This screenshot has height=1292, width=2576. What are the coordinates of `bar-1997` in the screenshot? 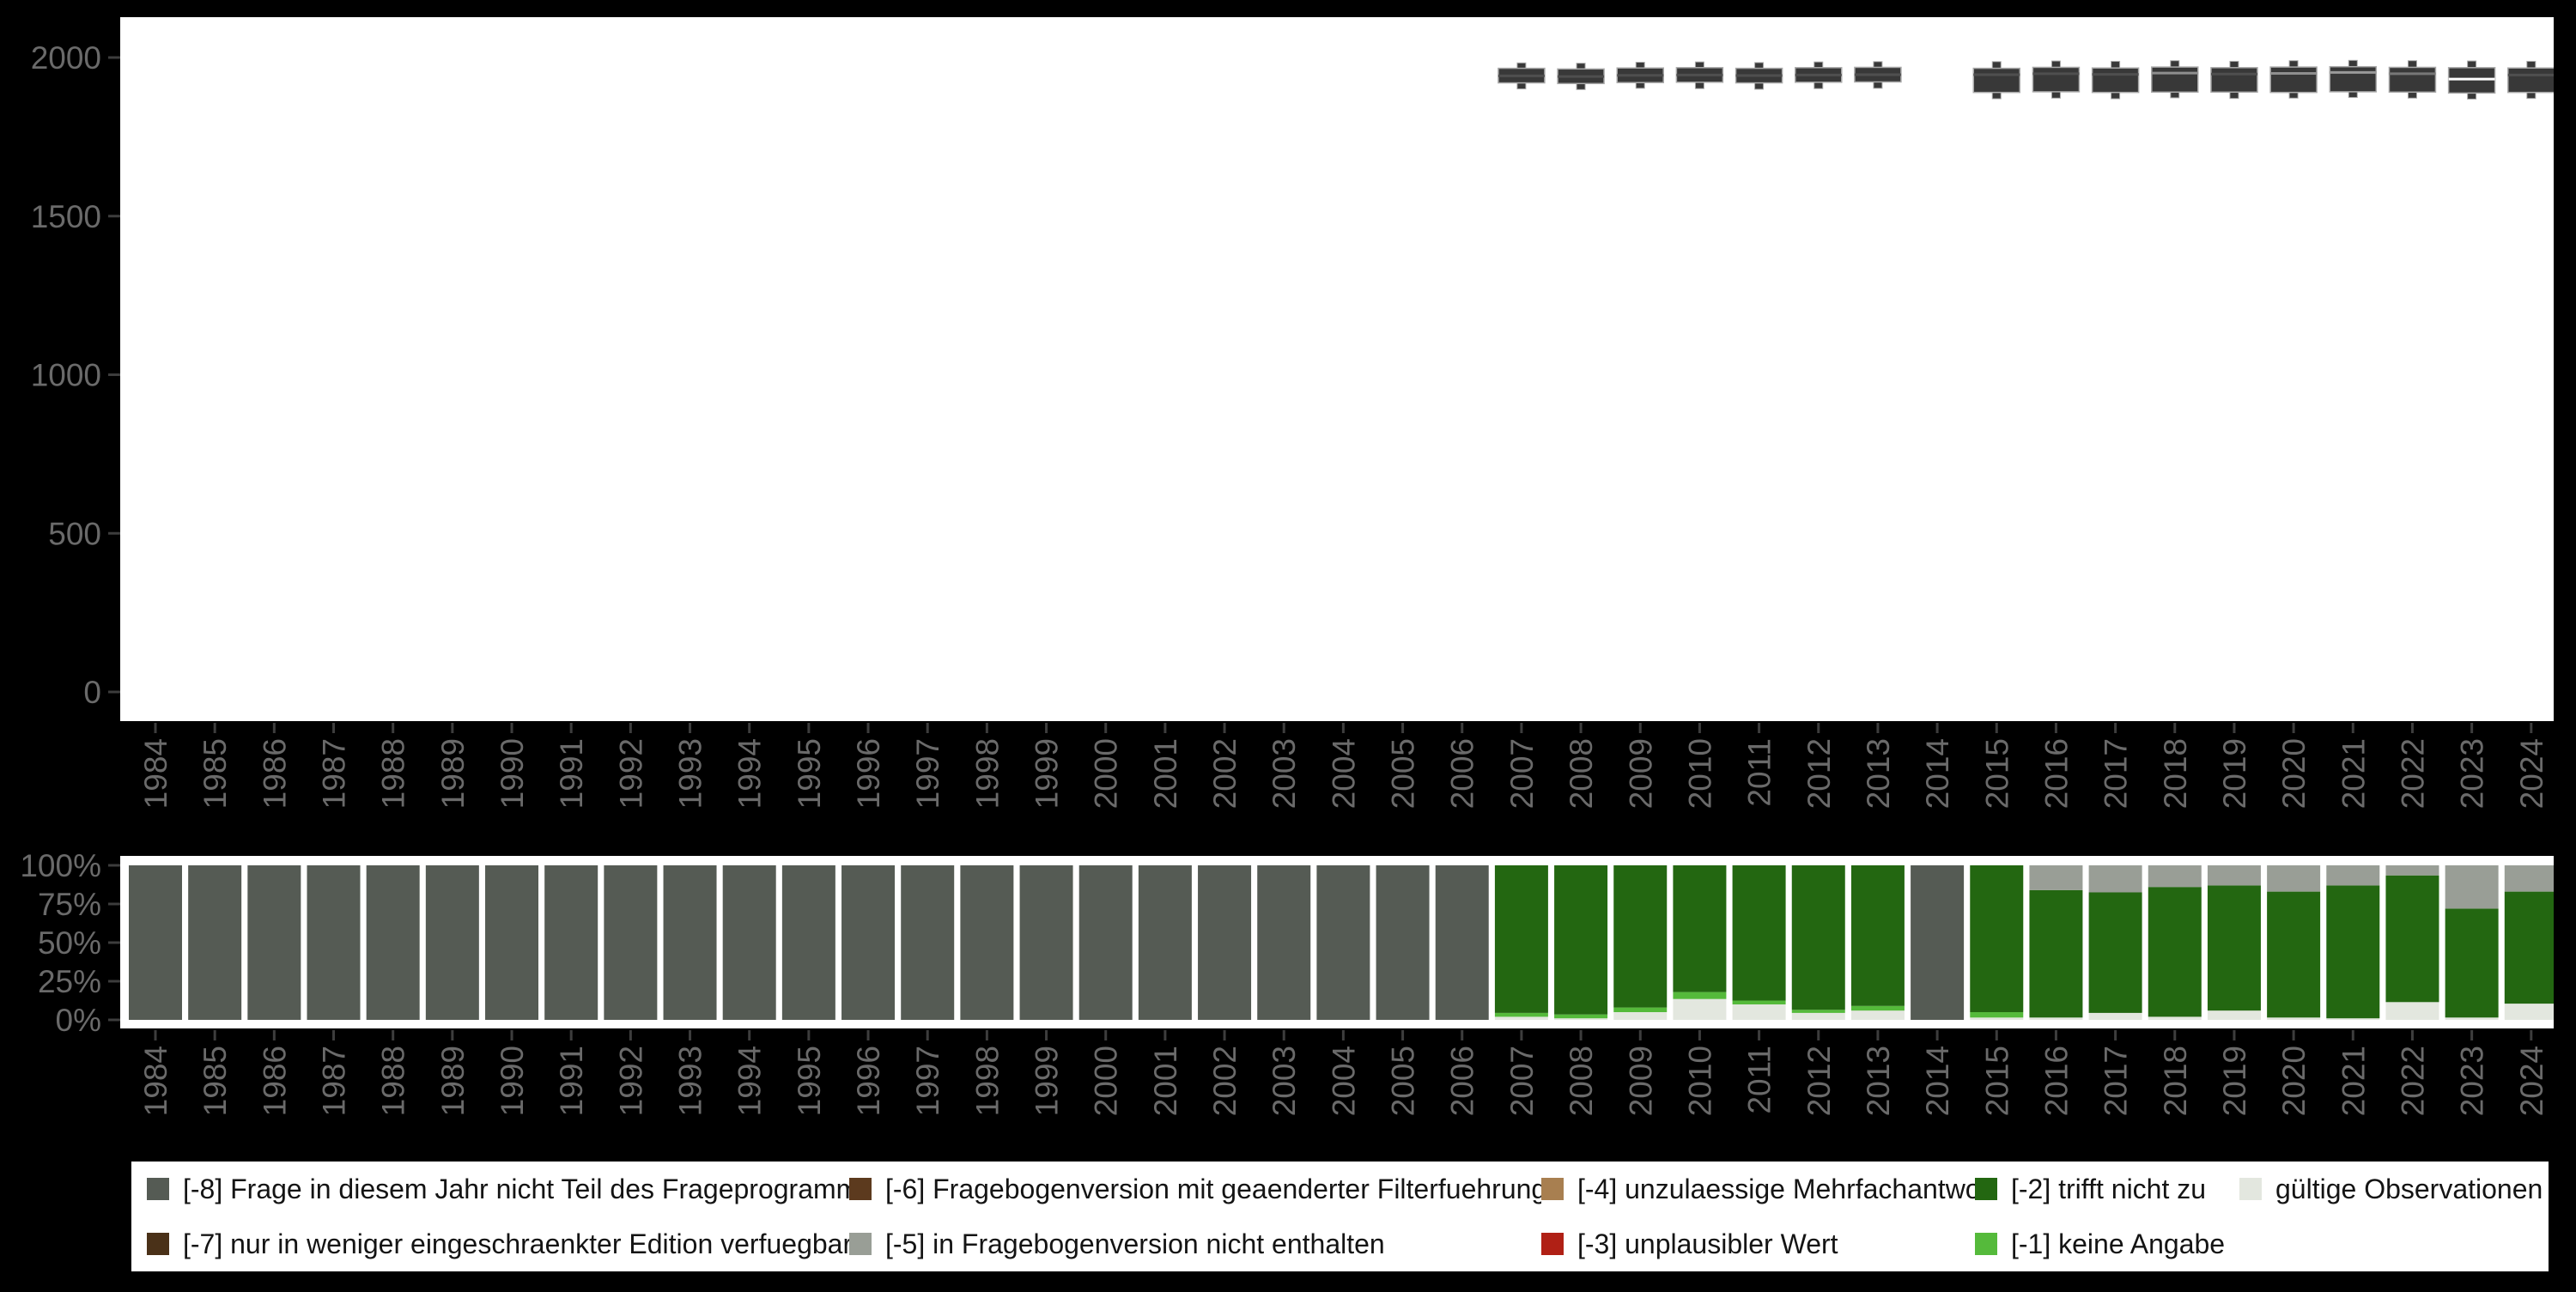 It's located at (928, 942).